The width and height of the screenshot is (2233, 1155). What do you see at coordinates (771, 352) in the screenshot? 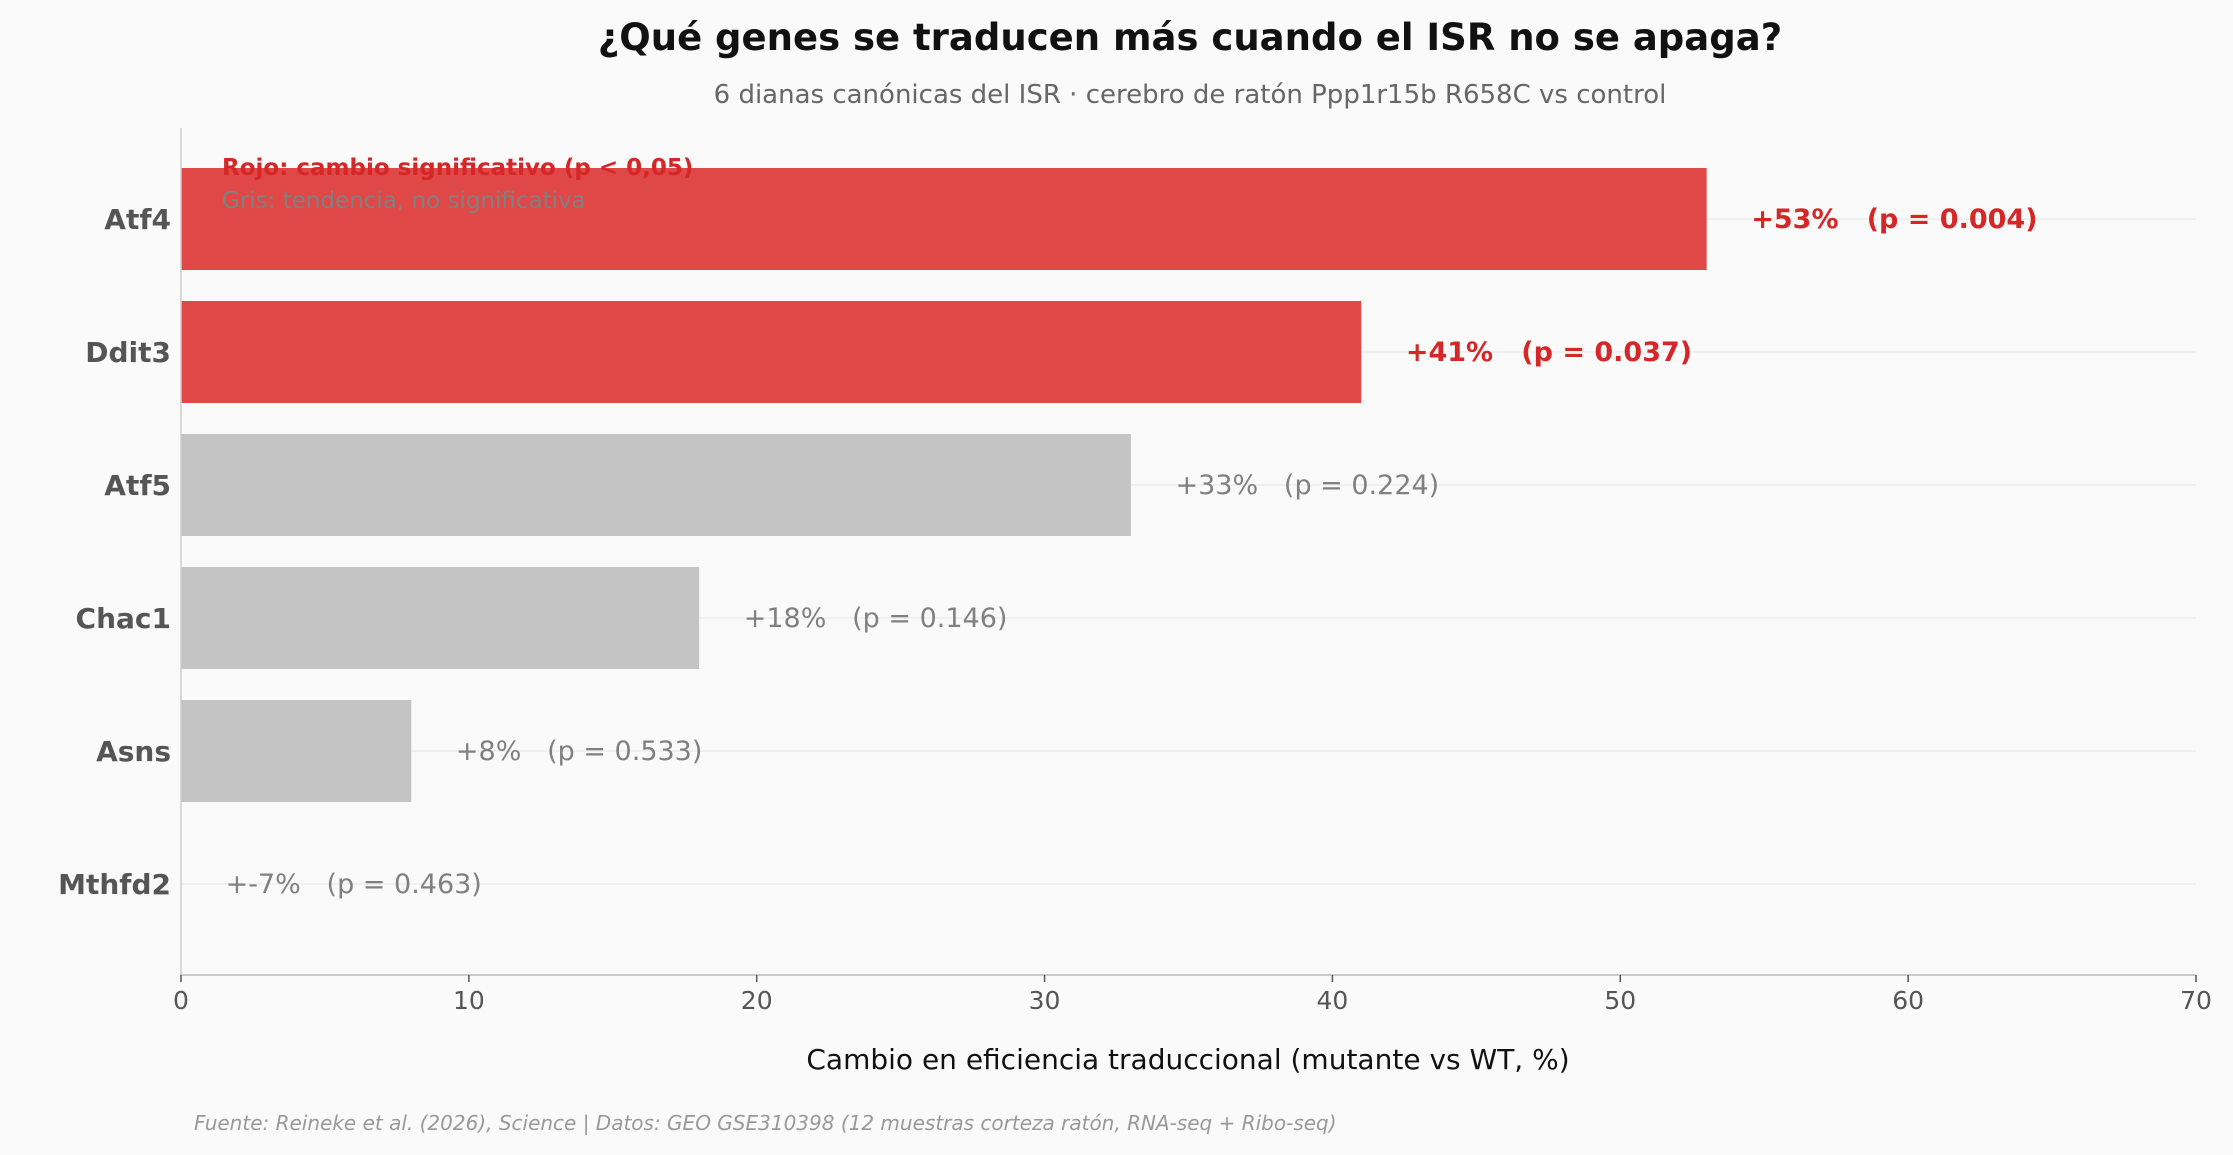
I see `bar-ddit3` at bounding box center [771, 352].